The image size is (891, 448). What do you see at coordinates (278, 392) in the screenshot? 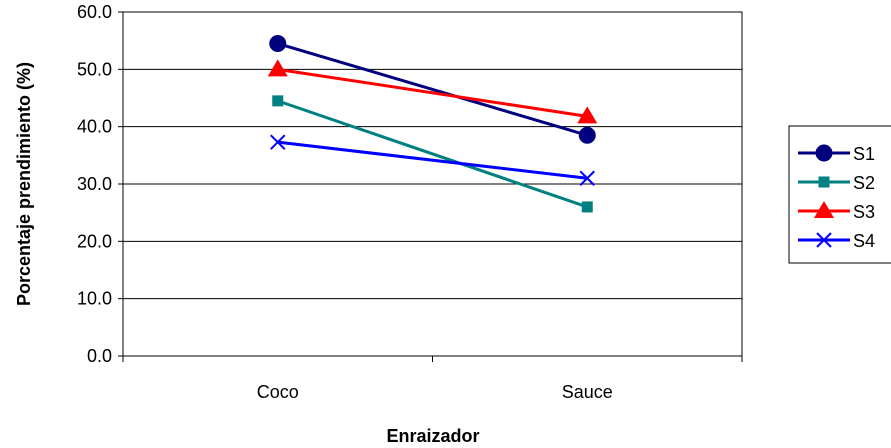
I see `x-tick-label: Coco` at bounding box center [278, 392].